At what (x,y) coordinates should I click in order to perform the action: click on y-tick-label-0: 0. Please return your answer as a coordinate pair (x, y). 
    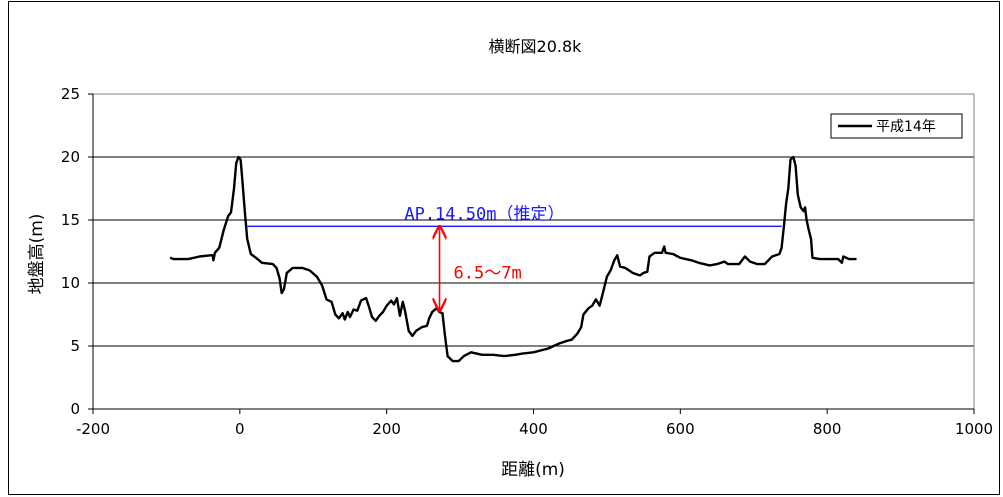
    Looking at the image, I should click on (75, 409).